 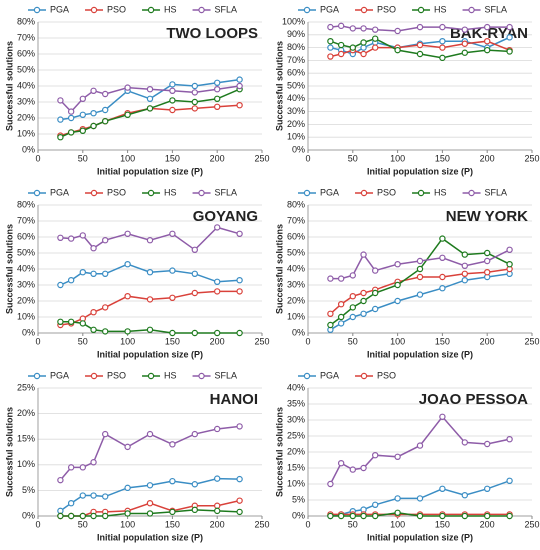 I want to click on y-tick-label: 70%, so click(x=26, y=37).